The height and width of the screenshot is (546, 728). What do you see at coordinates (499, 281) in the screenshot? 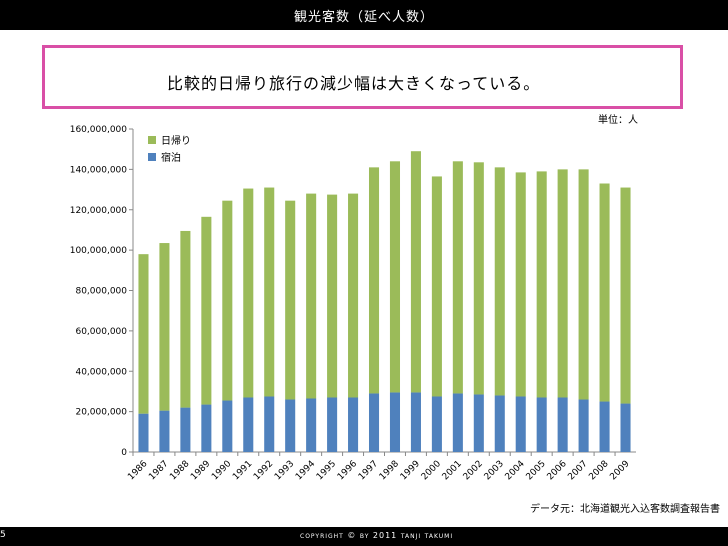
I see `bar-day-trip-2003` at bounding box center [499, 281].